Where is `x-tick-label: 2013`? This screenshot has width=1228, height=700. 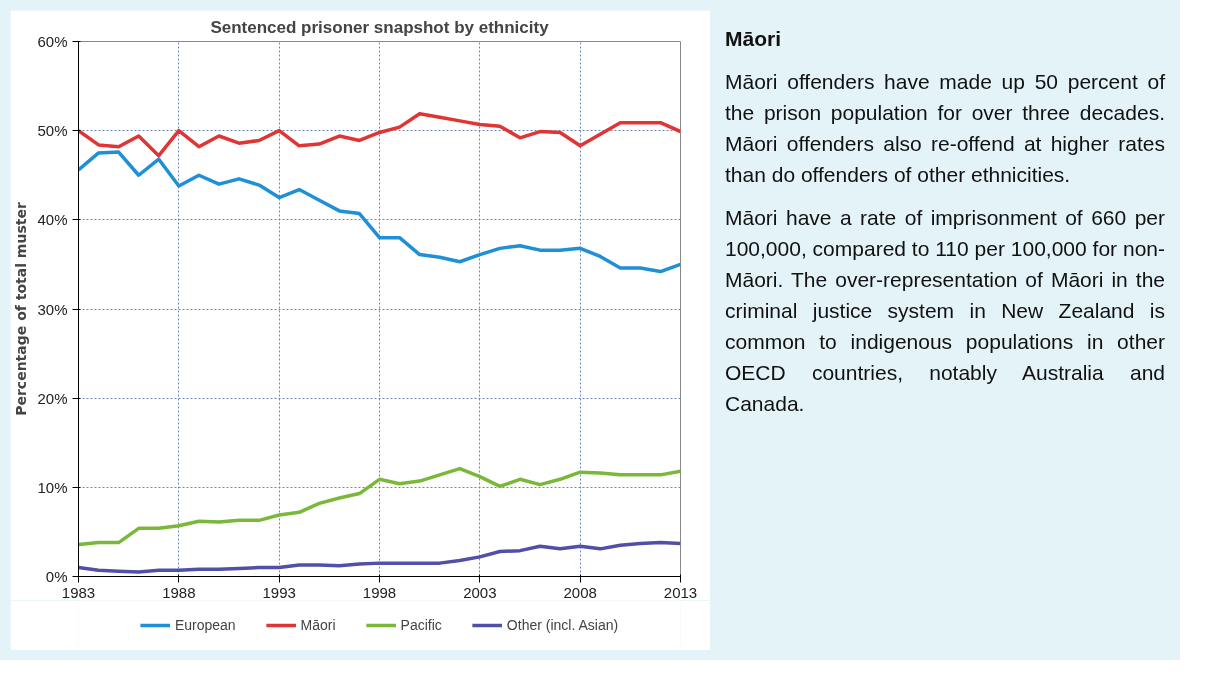 x-tick-label: 2013 is located at coordinates (680, 592).